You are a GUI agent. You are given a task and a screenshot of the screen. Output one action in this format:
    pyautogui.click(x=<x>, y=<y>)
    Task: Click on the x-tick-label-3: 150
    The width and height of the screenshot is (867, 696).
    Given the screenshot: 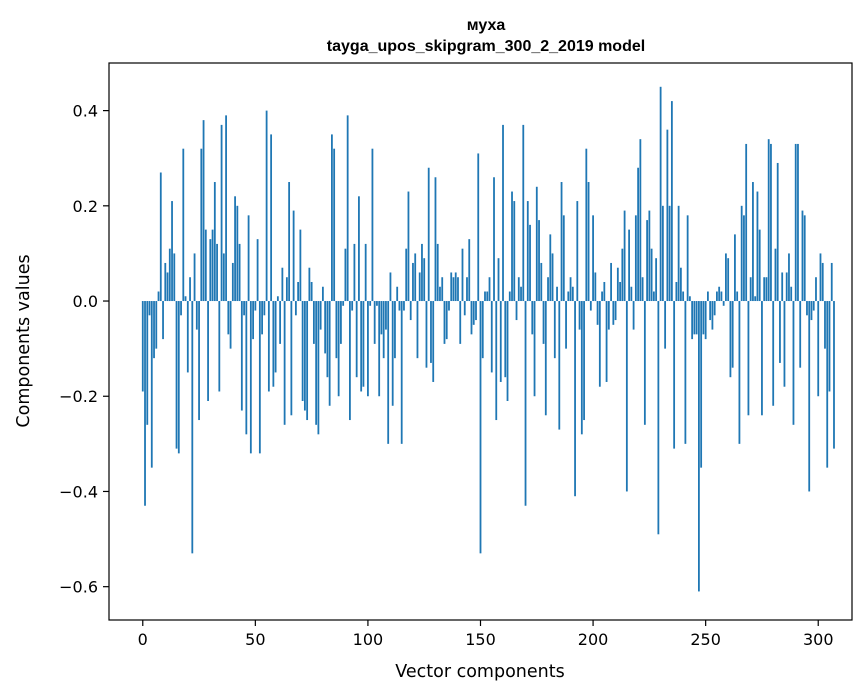 What is the action you would take?
    pyautogui.click(x=480, y=639)
    